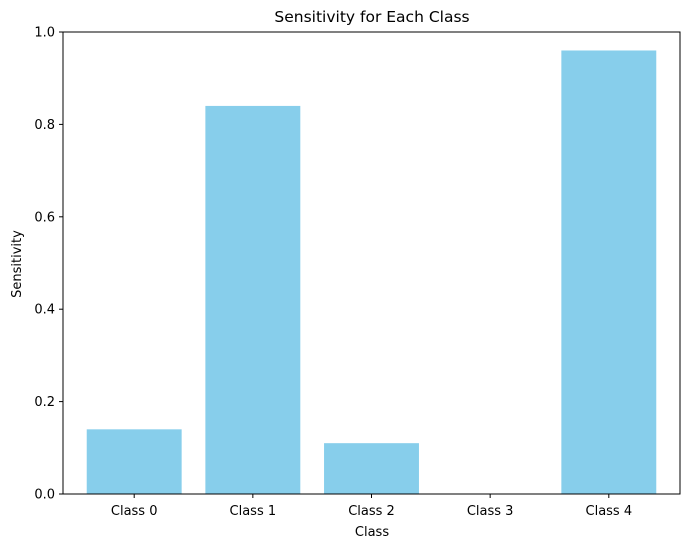 Image resolution: width=691 pixels, height=551 pixels. Describe the element at coordinates (44, 402) in the screenshot. I see `y-tick-label: 0.2` at that location.